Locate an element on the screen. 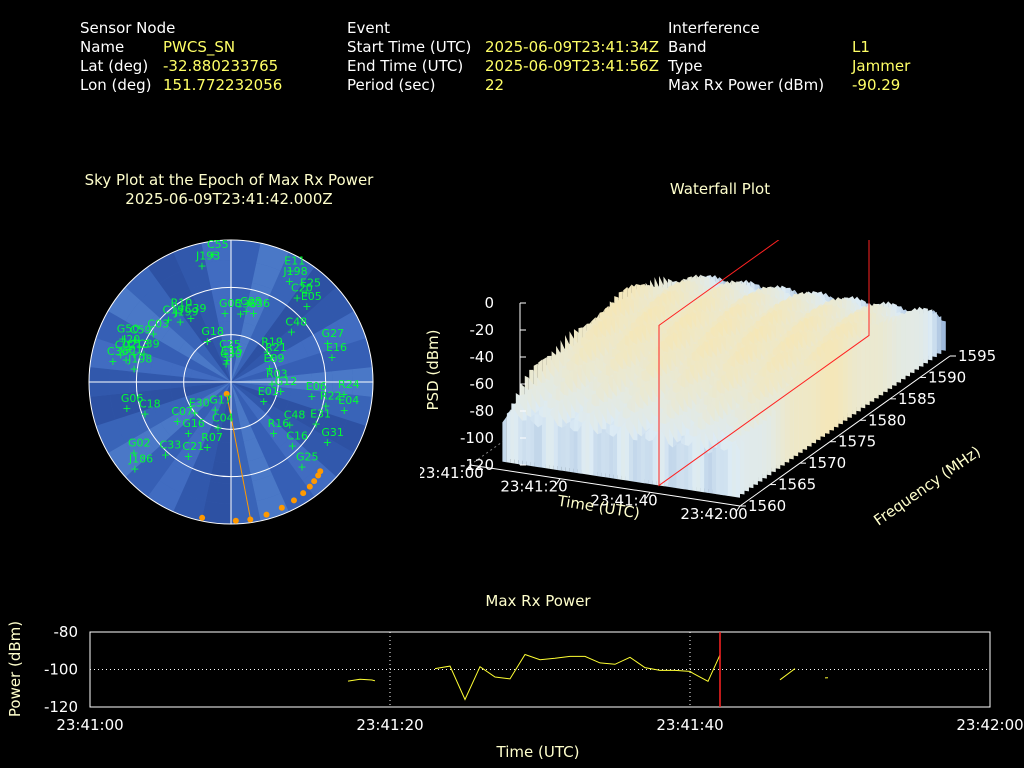 This screenshot has width=1024, height=768. satellite-label: E05 is located at coordinates (311, 296).